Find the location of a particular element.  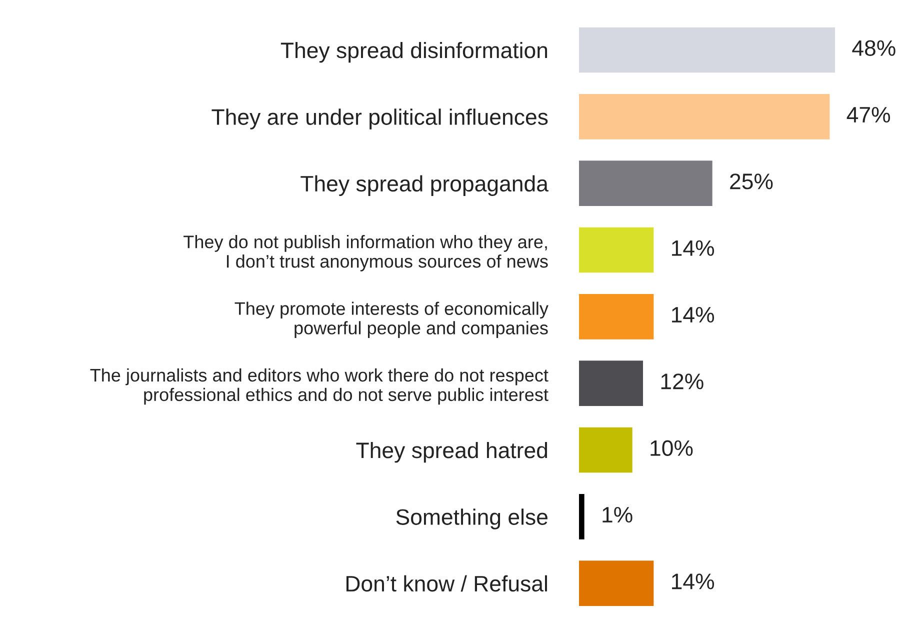

y-tick-label: Something else is located at coordinates (472, 519).